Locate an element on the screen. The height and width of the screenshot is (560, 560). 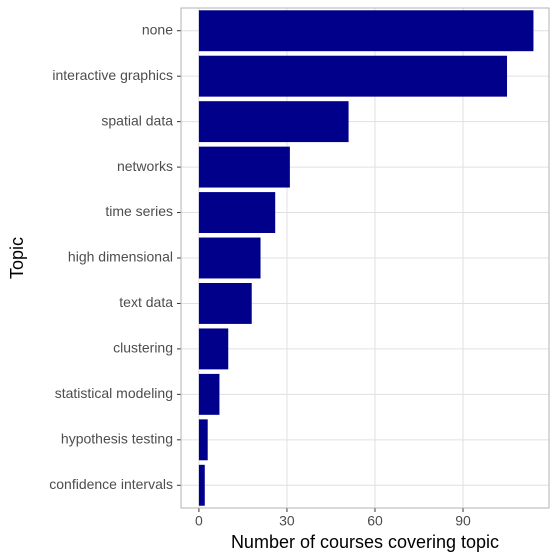
y-axis-title: Topic is located at coordinates (17, 258).